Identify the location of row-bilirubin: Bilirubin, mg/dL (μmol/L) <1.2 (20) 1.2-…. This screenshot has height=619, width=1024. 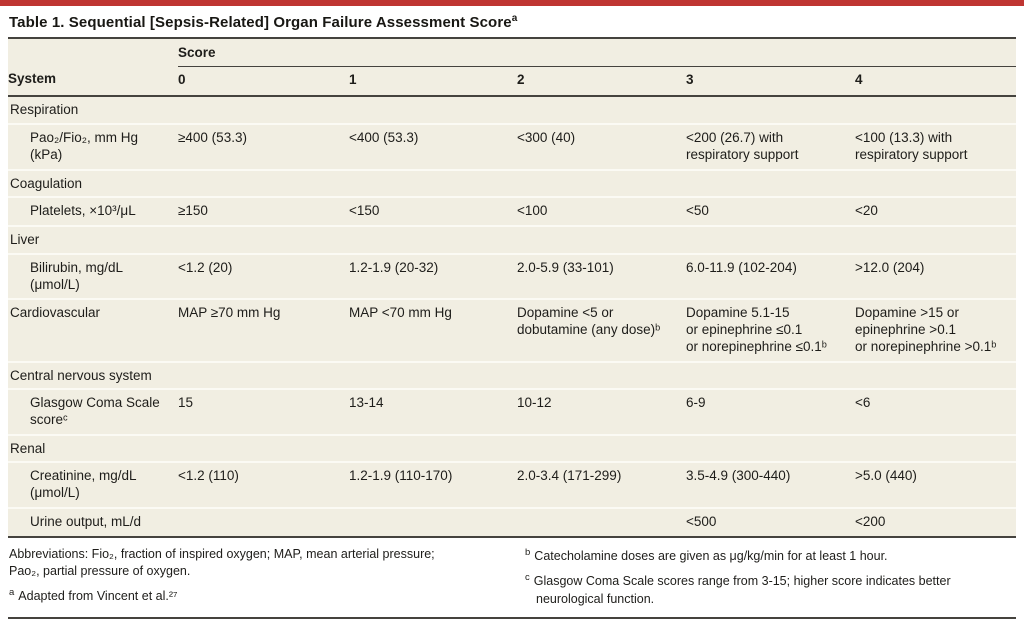
(512, 276).